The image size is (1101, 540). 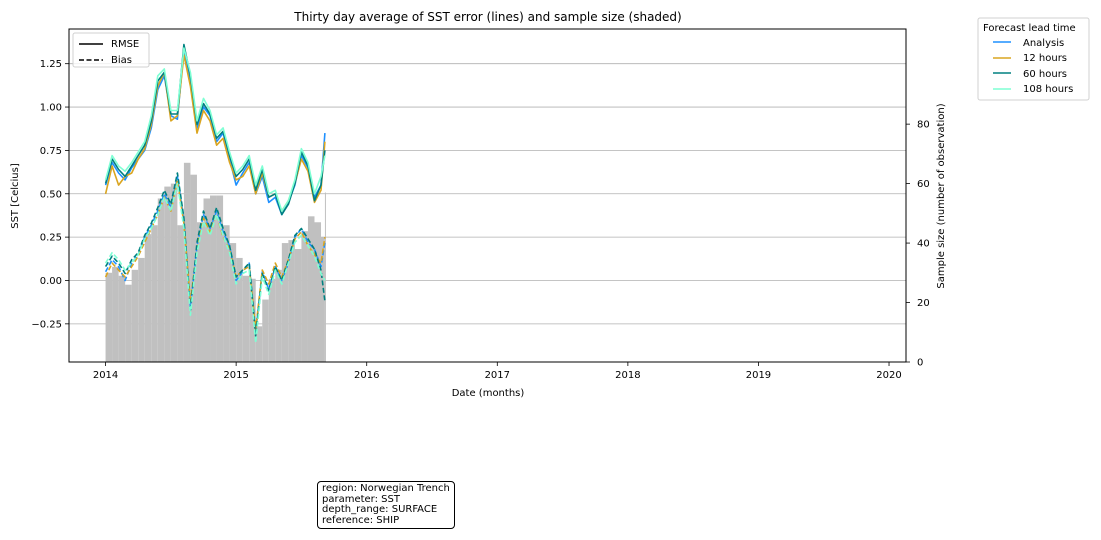 I want to click on bias-line-60-hours, so click(x=215, y=254).